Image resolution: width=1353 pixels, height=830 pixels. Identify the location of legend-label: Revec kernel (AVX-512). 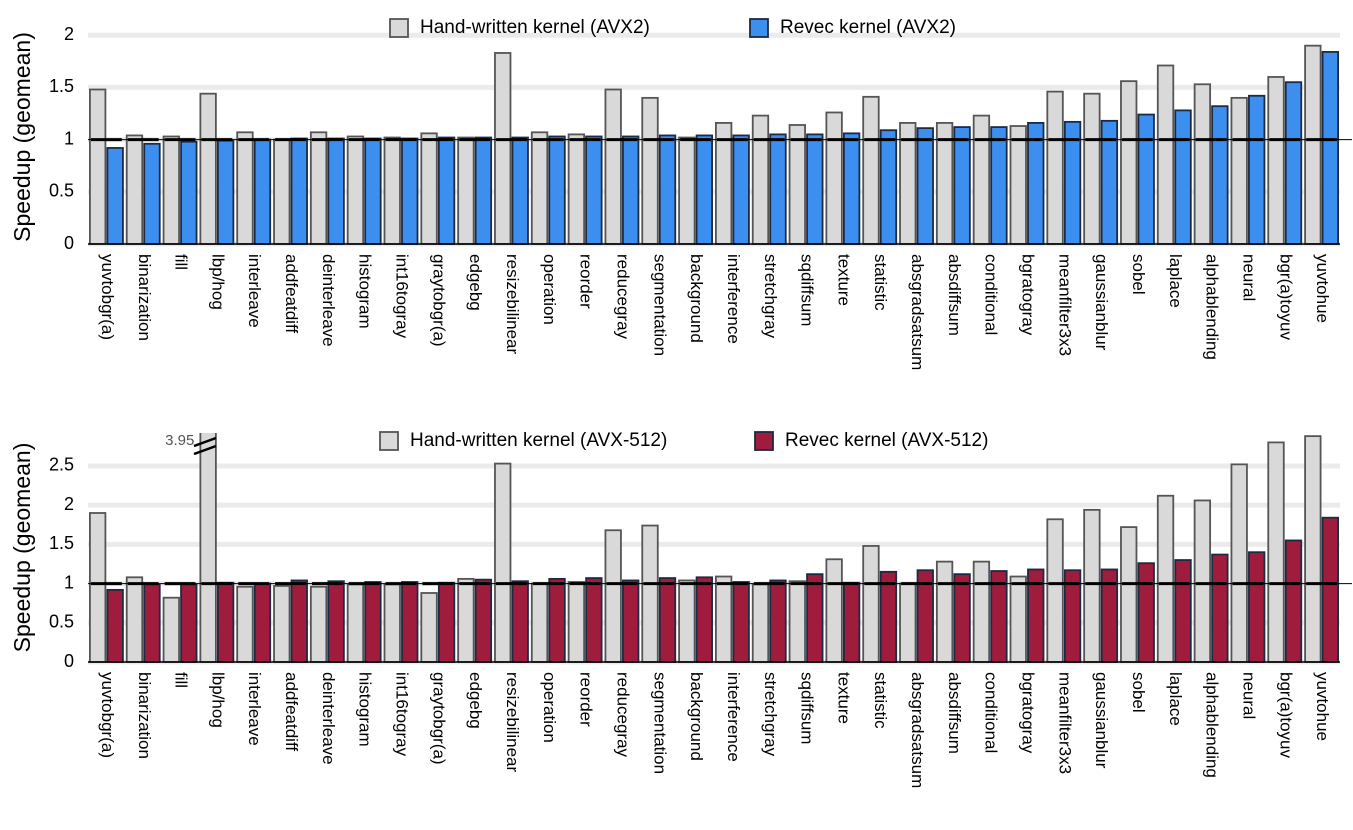
(886, 440).